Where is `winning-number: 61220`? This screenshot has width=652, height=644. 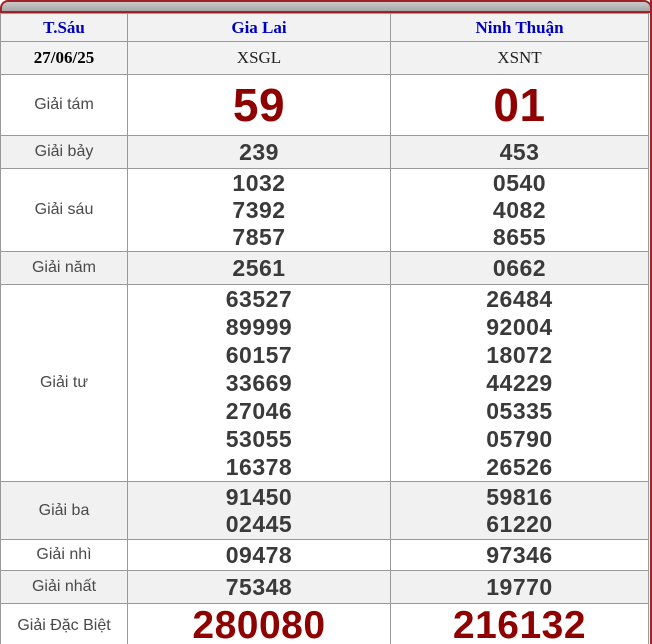 winning-number: 61220 is located at coordinates (519, 523).